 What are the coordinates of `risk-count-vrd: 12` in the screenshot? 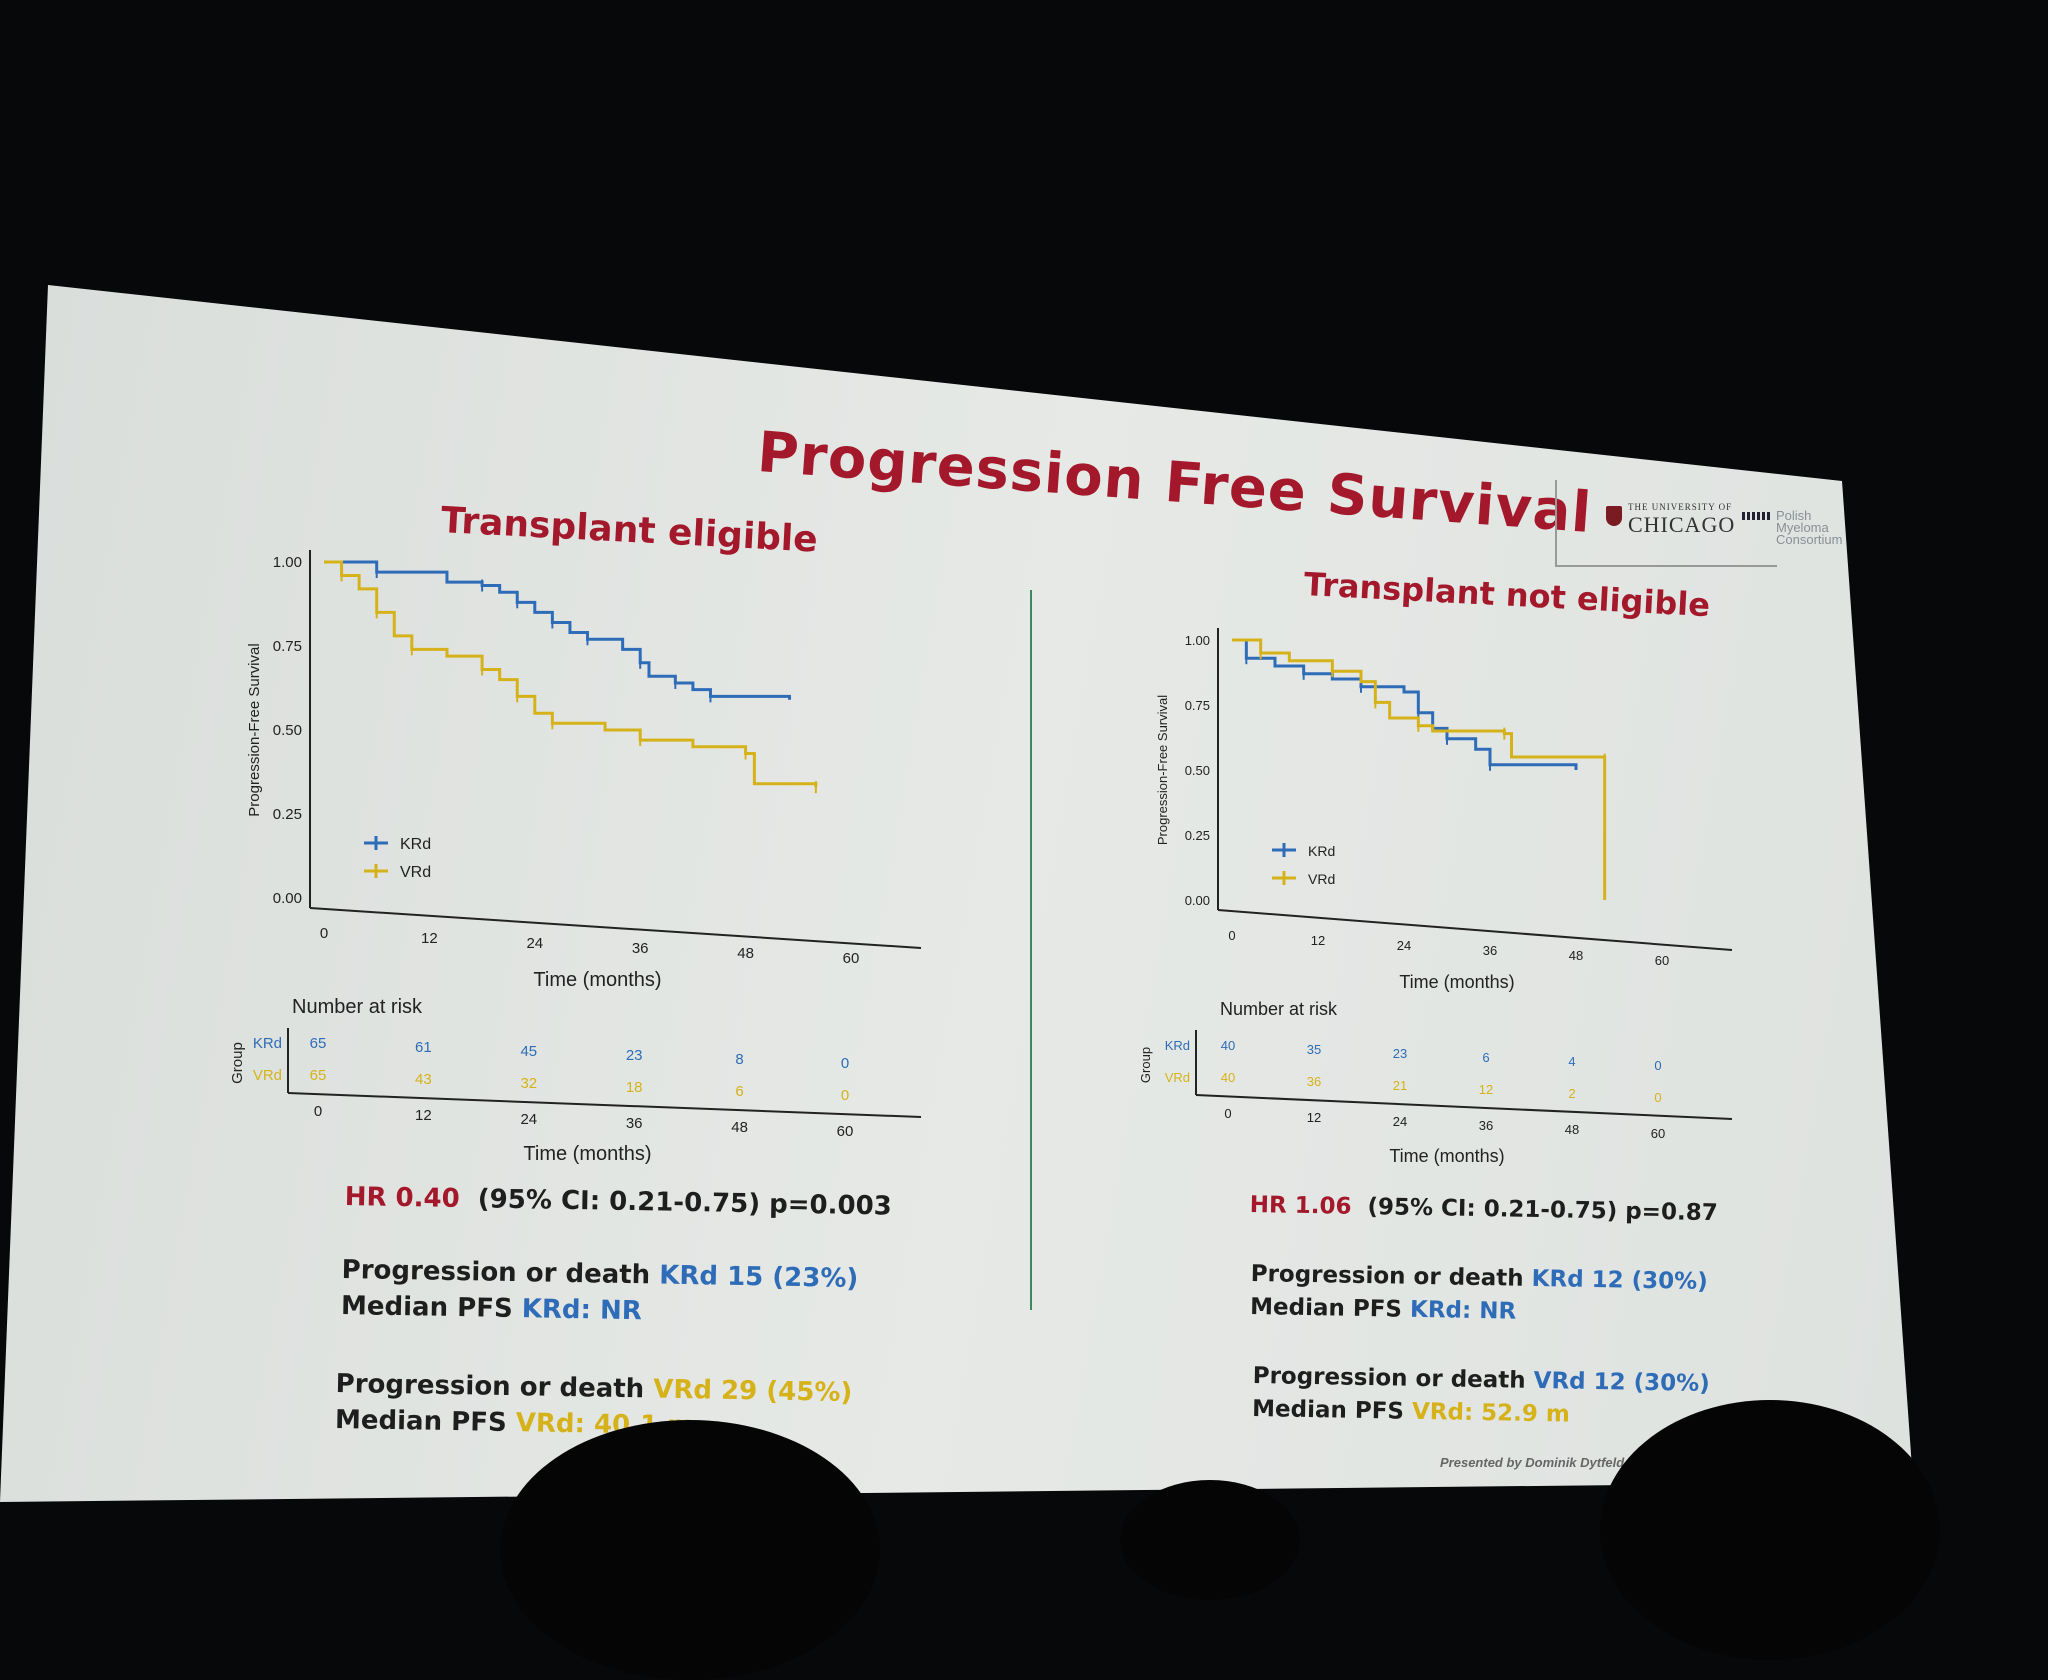 It's located at (1486, 1089).